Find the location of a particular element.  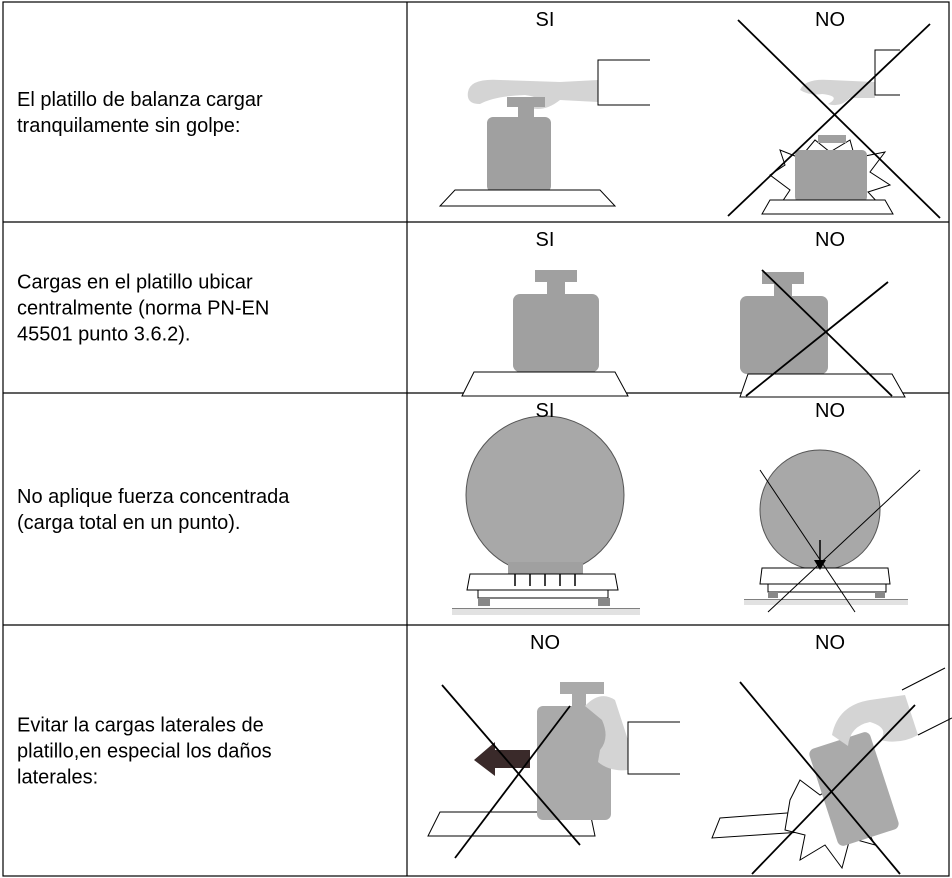

row-text: platillo,en especial los daños is located at coordinates (144, 752).